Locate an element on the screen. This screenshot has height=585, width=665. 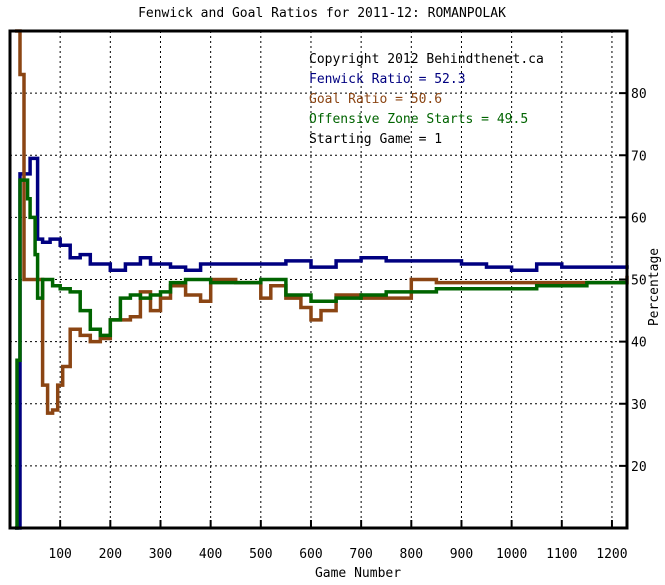
y-tick-label-3: 50 is located at coordinates (639, 281).